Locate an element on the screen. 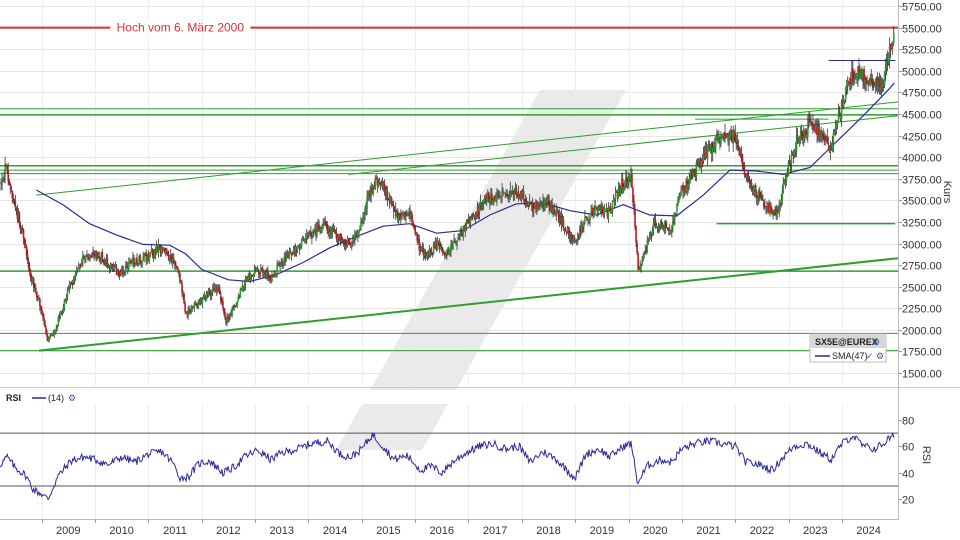 This screenshot has width=960, height=540. legend-sma-label: SMA(47) is located at coordinates (850, 356).